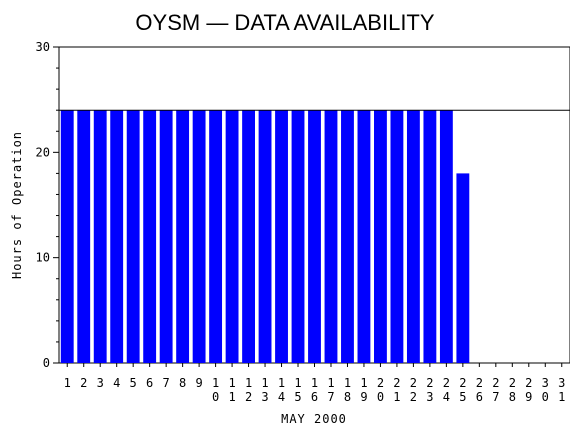  I want to click on y-tick-label: 20, so click(43, 152).